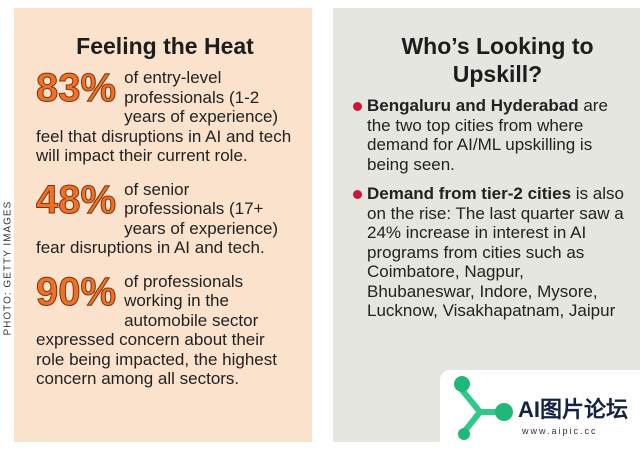 The height and width of the screenshot is (456, 640). I want to click on watermark-url: www.aipic.cc, so click(560, 431).